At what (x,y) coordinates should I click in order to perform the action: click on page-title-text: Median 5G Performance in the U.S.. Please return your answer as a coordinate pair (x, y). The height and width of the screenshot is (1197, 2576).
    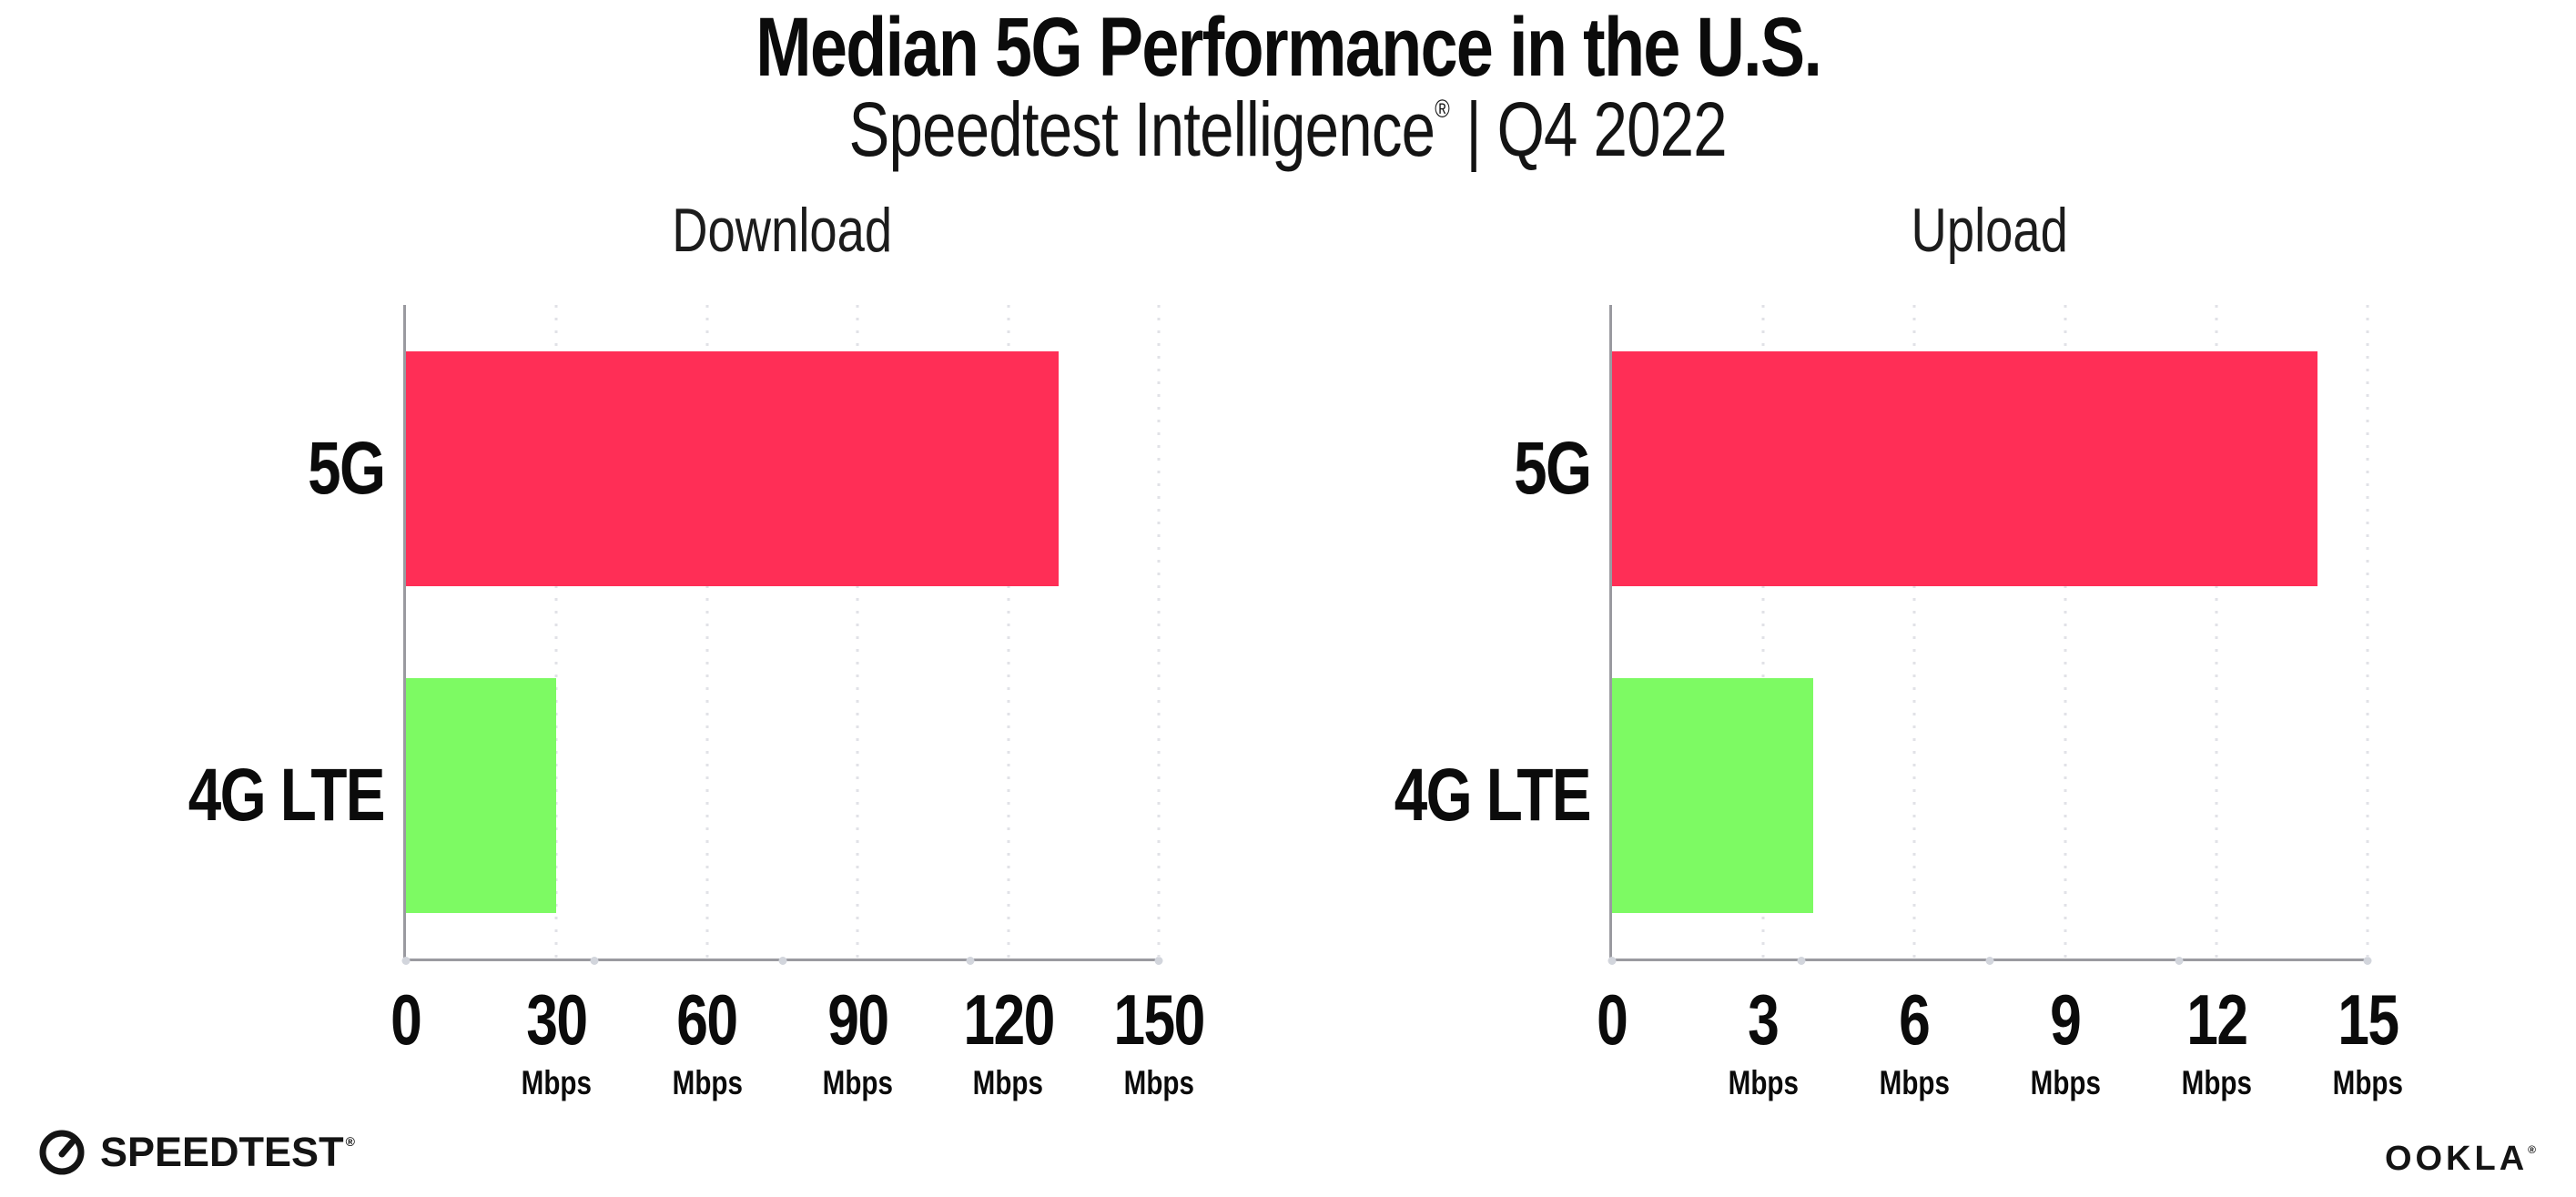
    Looking at the image, I should click on (1288, 48).